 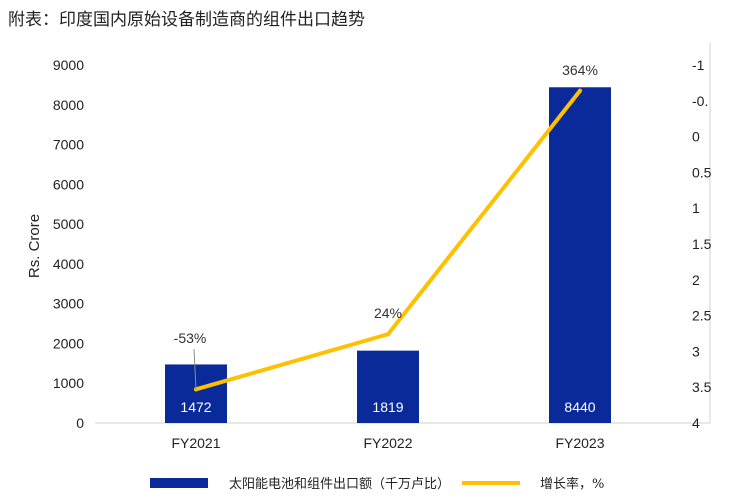 I want to click on legend: 太阳能电池和组件出口额（千万卢比） 增长率，%, so click(x=377, y=484).